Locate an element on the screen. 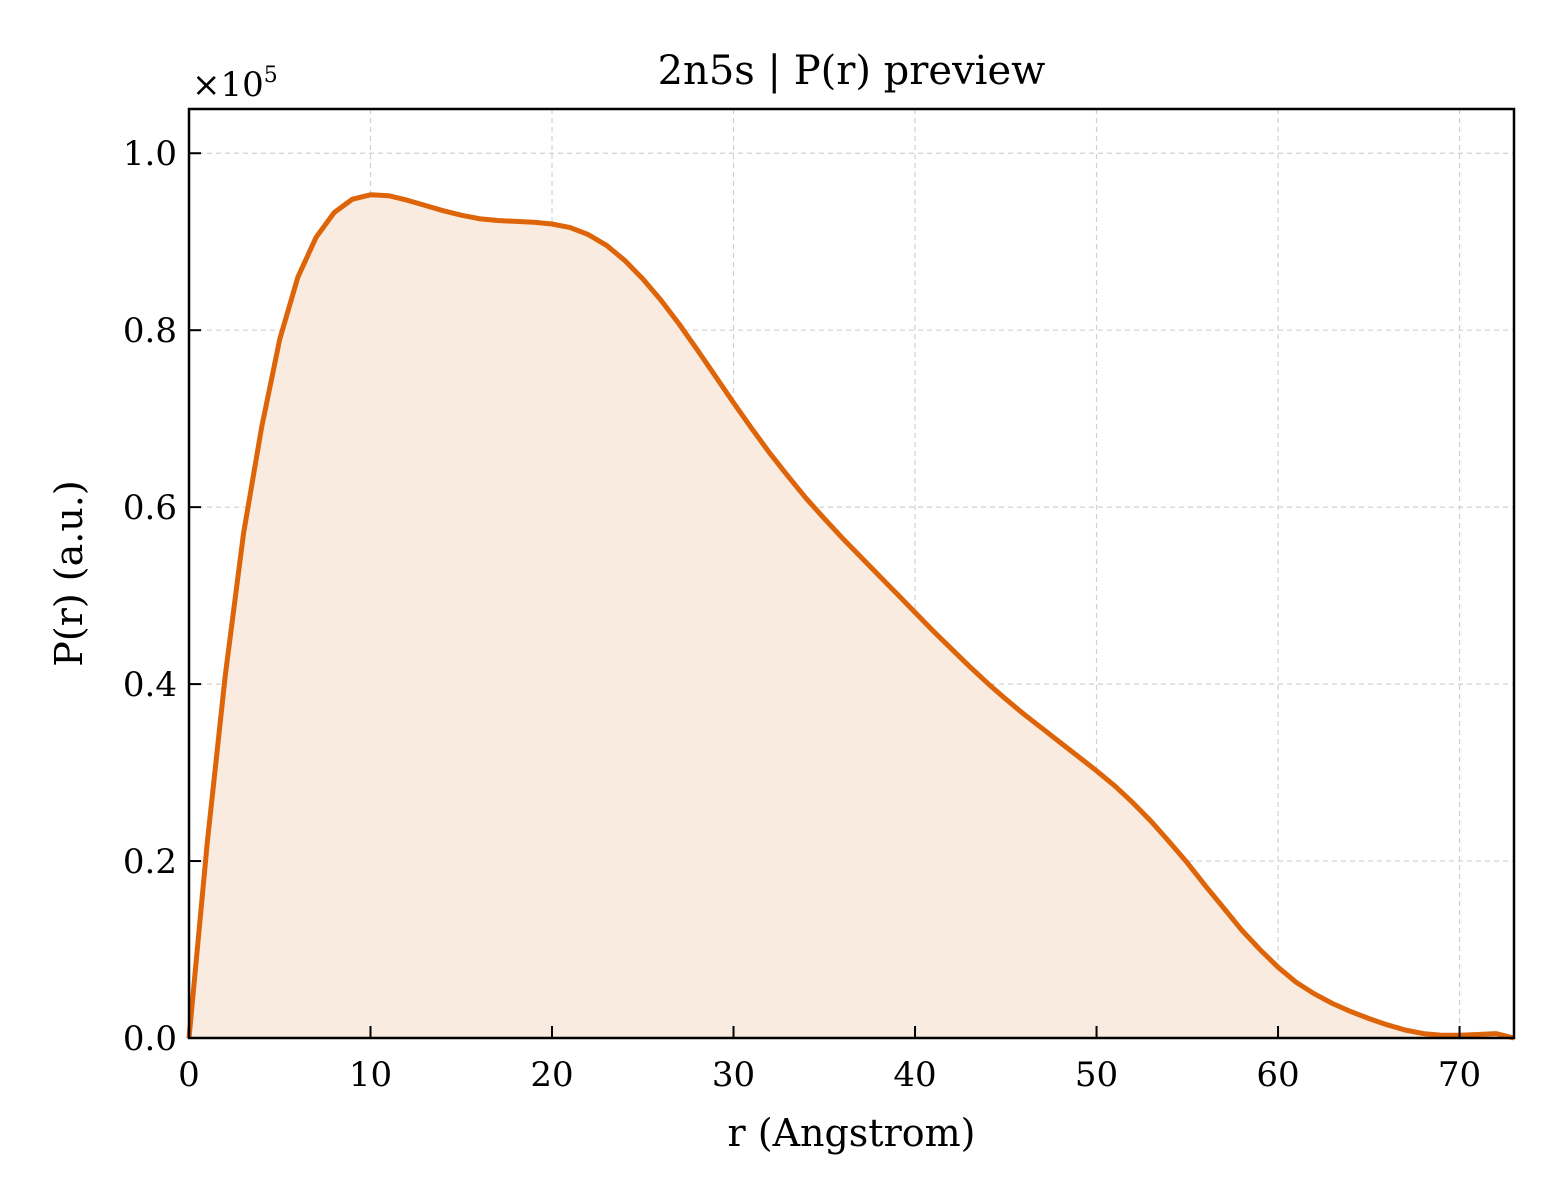 The image size is (1560, 1200). x-tick-label: 30 is located at coordinates (733, 1075).